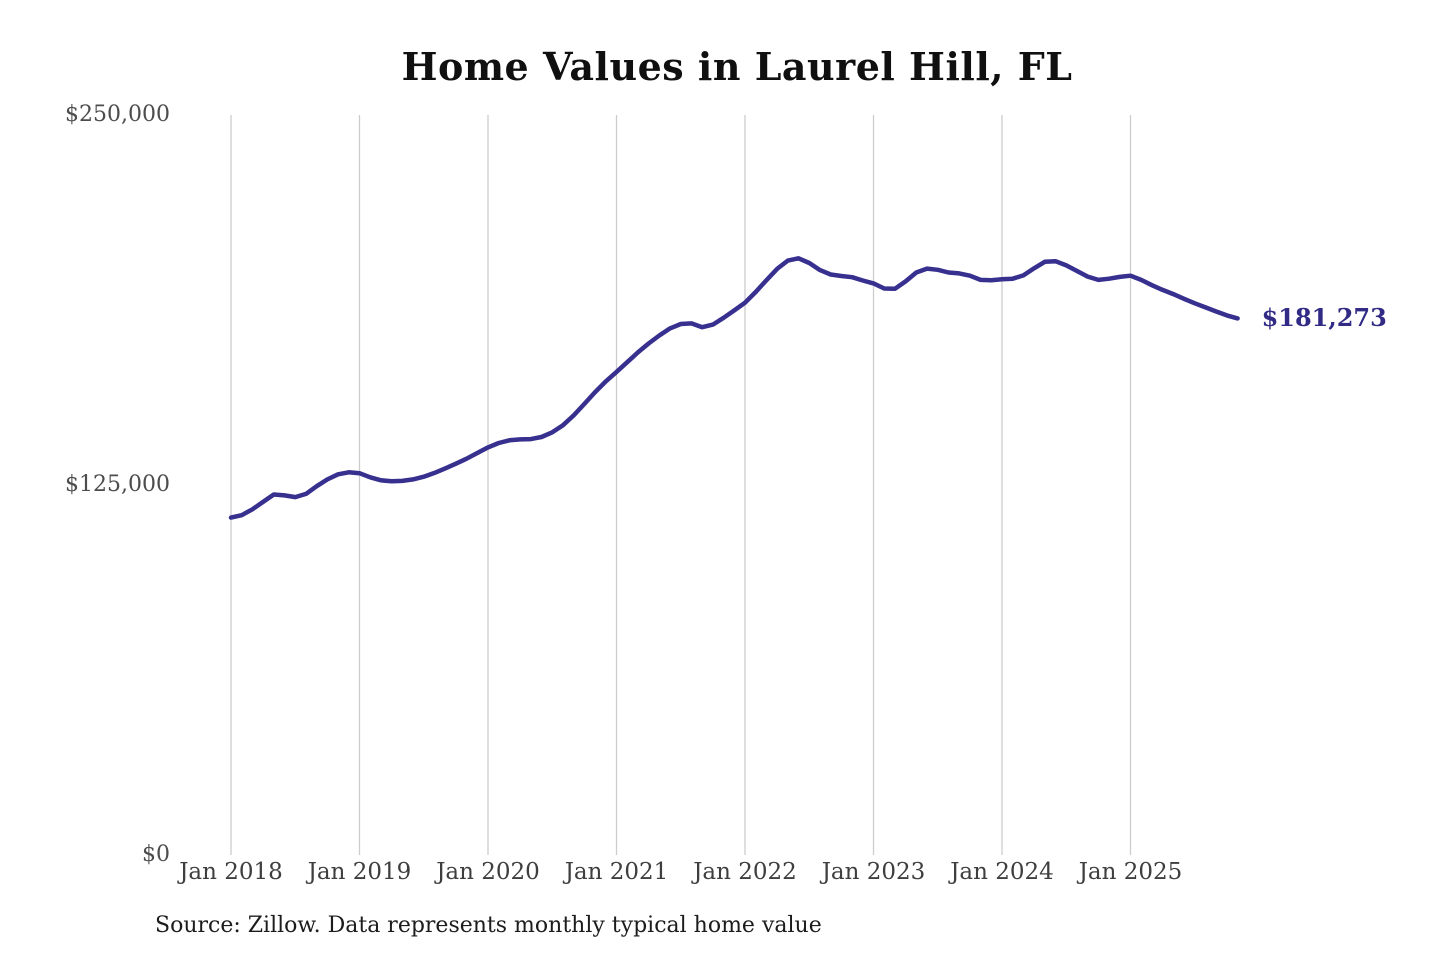 This screenshot has height=960, width=1440. Describe the element at coordinates (616, 872) in the screenshot. I see `x-tick-label: Jan 2021` at that location.